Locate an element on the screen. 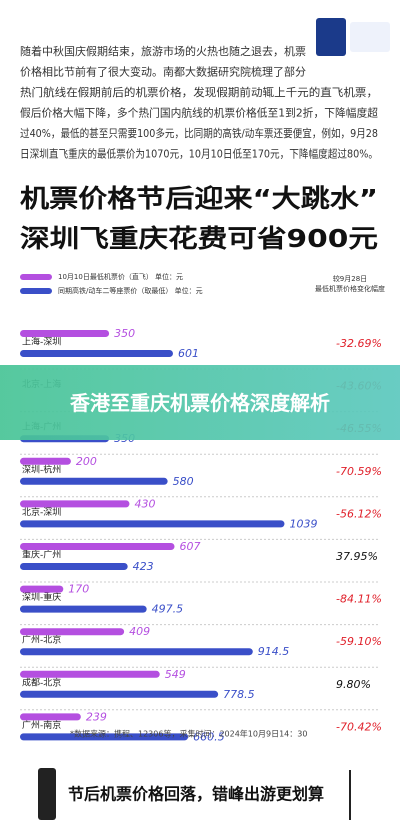  change-value: -59.10% is located at coordinates (359, 641).